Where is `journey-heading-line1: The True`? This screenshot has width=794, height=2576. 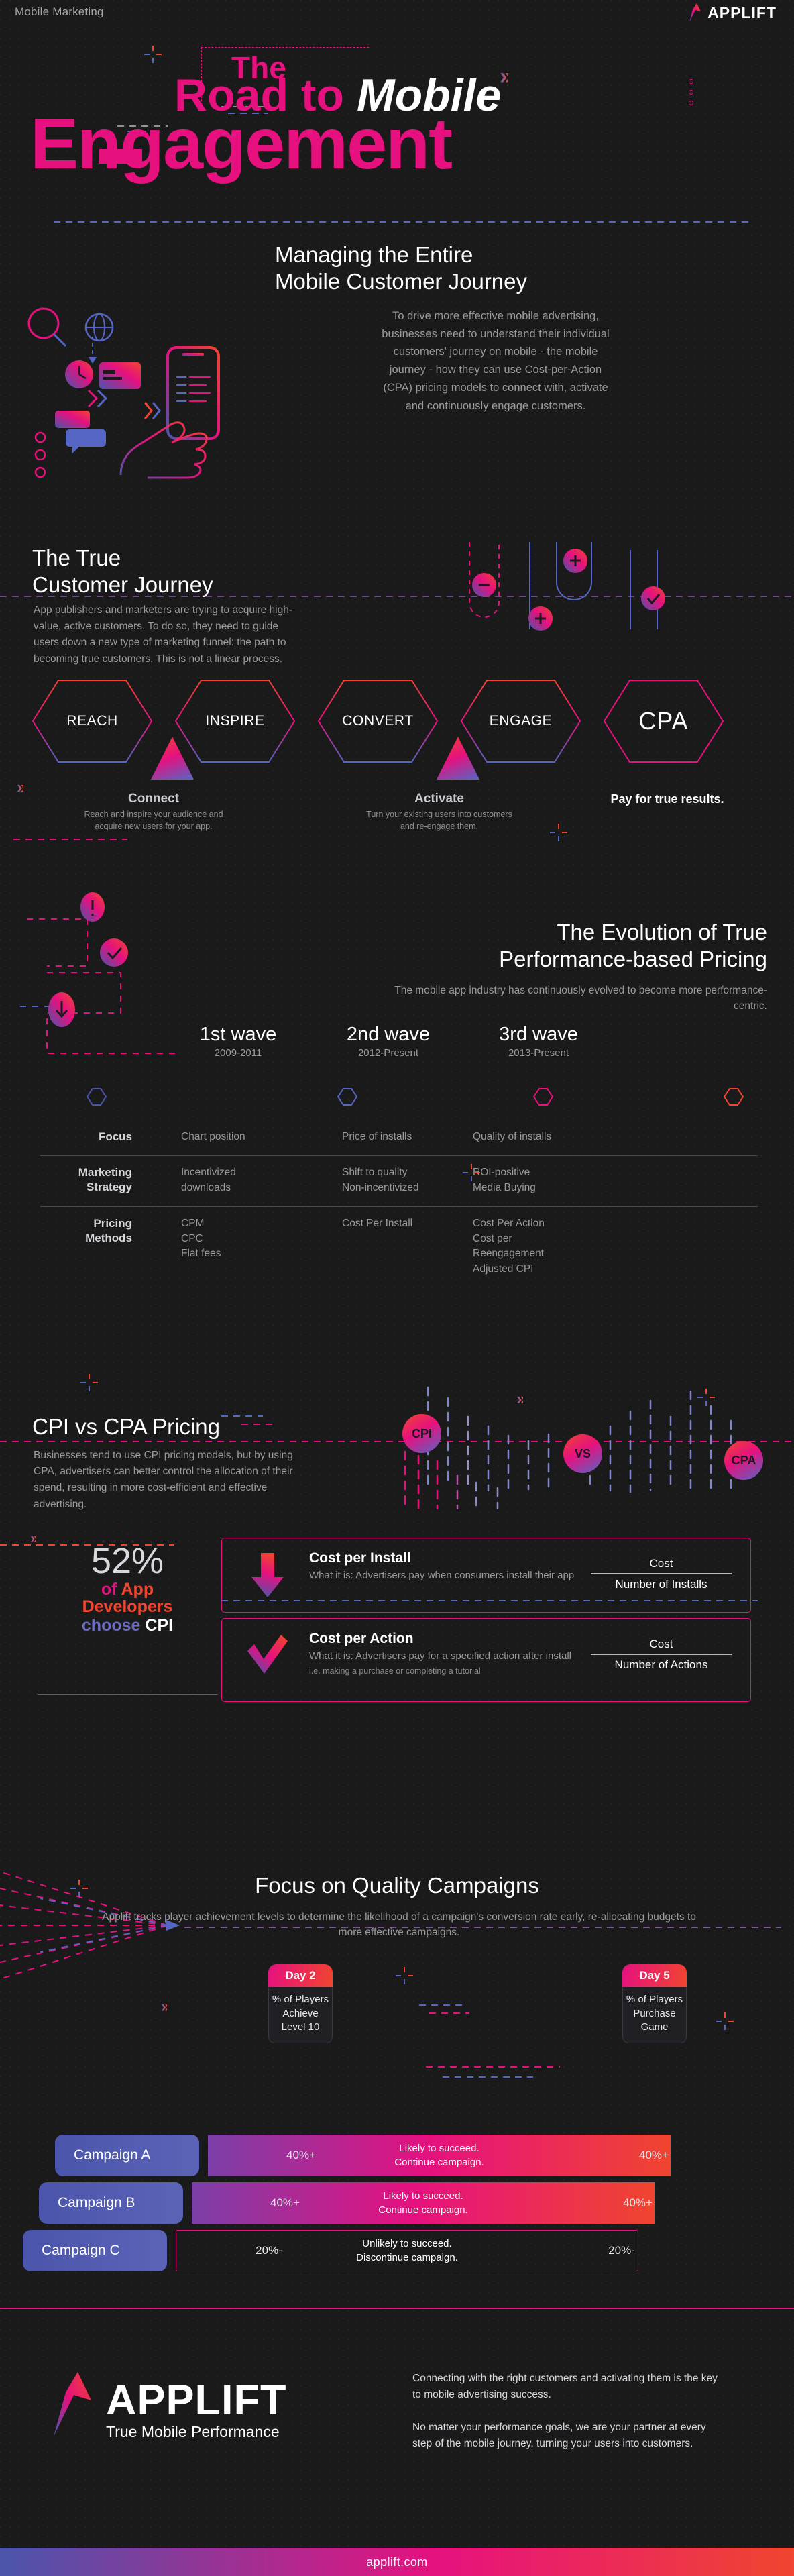 journey-heading-line1: The True is located at coordinates (77, 557).